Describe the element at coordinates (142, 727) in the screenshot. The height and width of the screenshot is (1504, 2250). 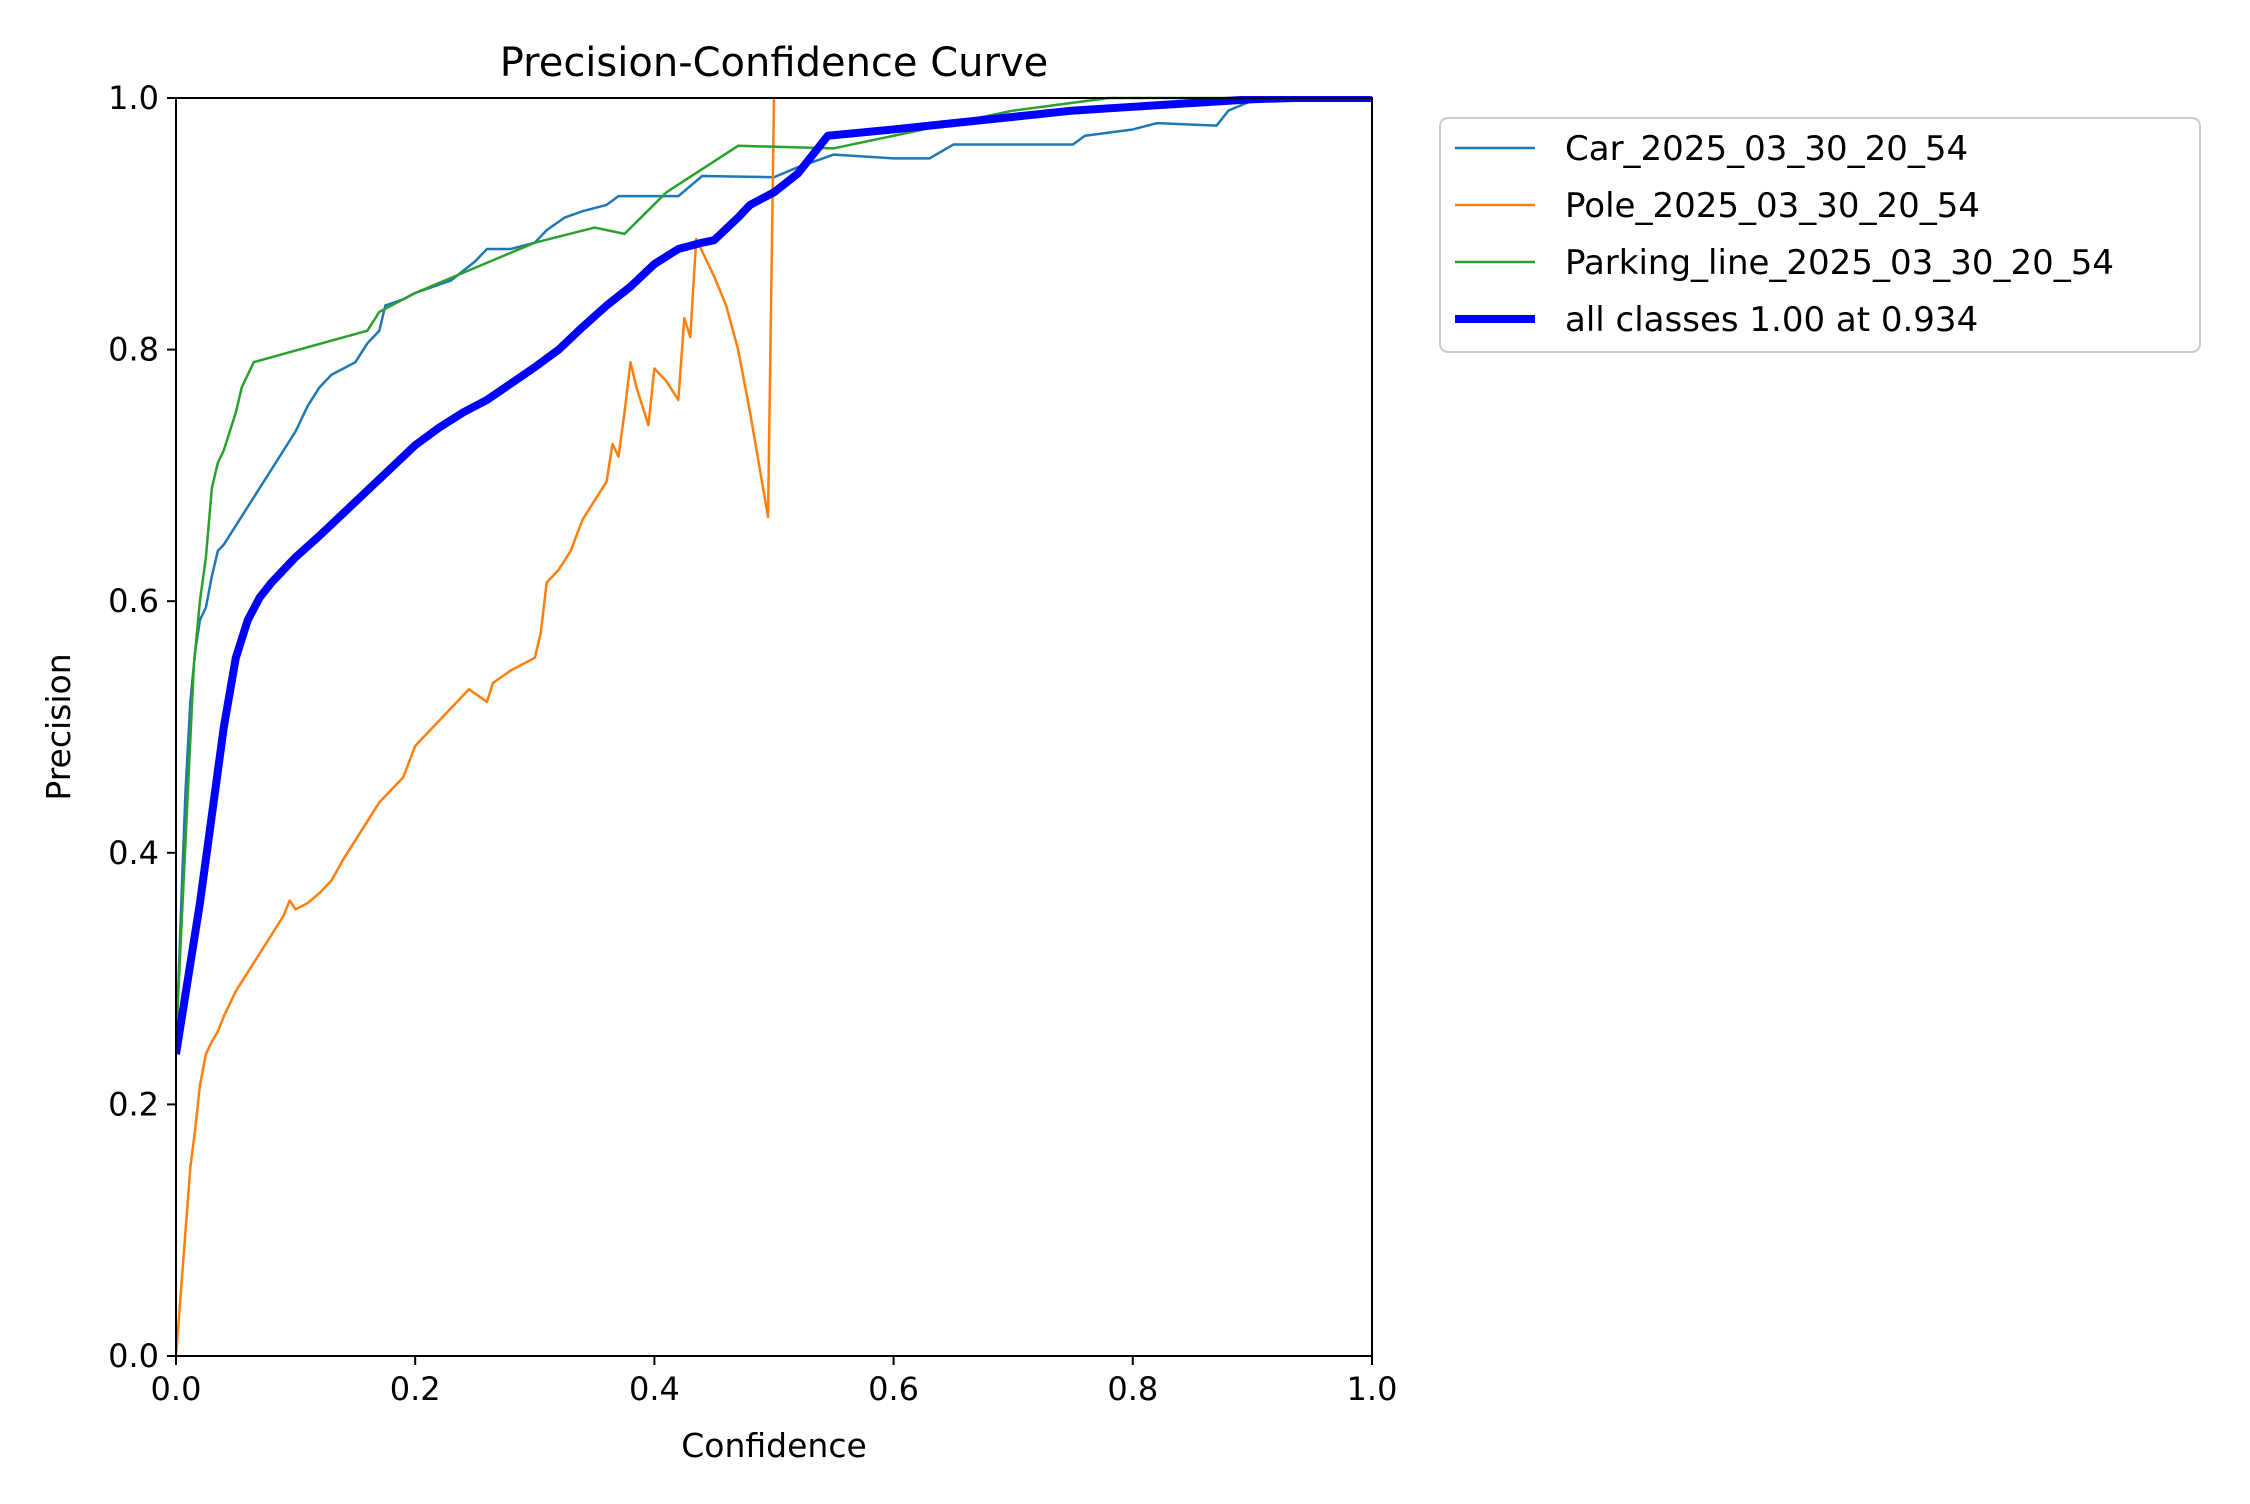
I see `y-axis-ticks: 0.0 0.2 0.4 0.6 0.8 1.0` at that location.